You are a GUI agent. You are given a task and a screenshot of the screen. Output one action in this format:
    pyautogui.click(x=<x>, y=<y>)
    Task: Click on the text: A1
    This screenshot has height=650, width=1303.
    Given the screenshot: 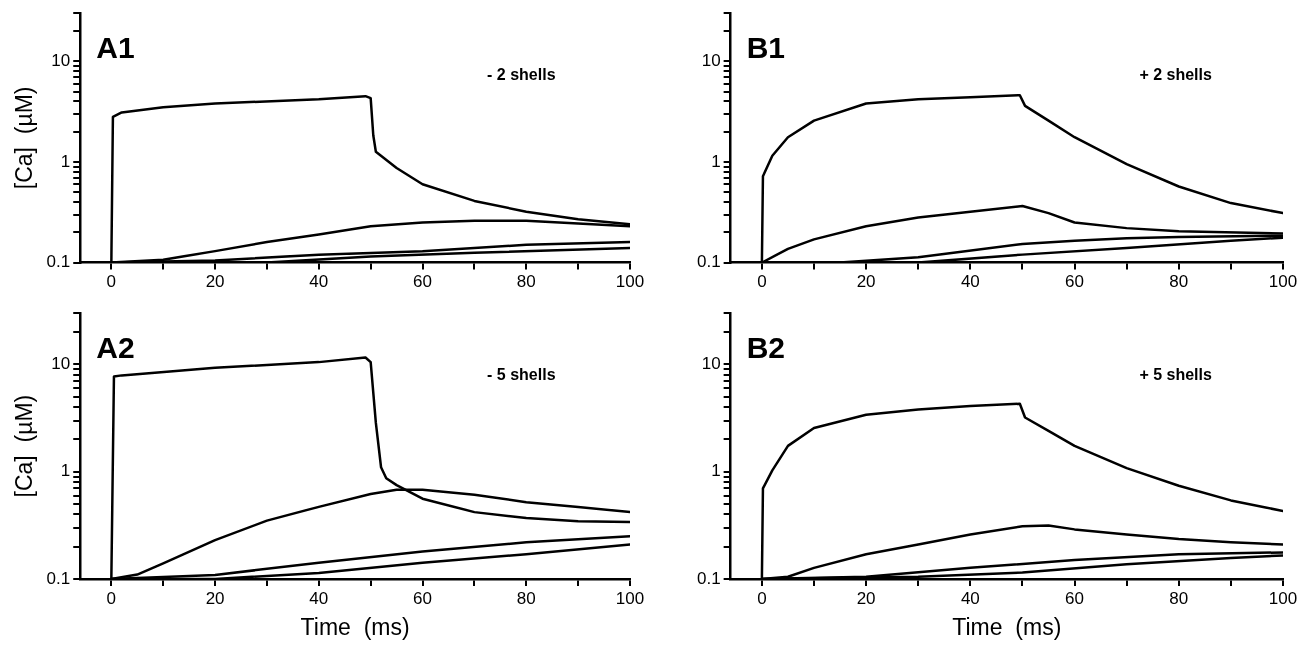 What is the action you would take?
    pyautogui.click(x=115, y=48)
    